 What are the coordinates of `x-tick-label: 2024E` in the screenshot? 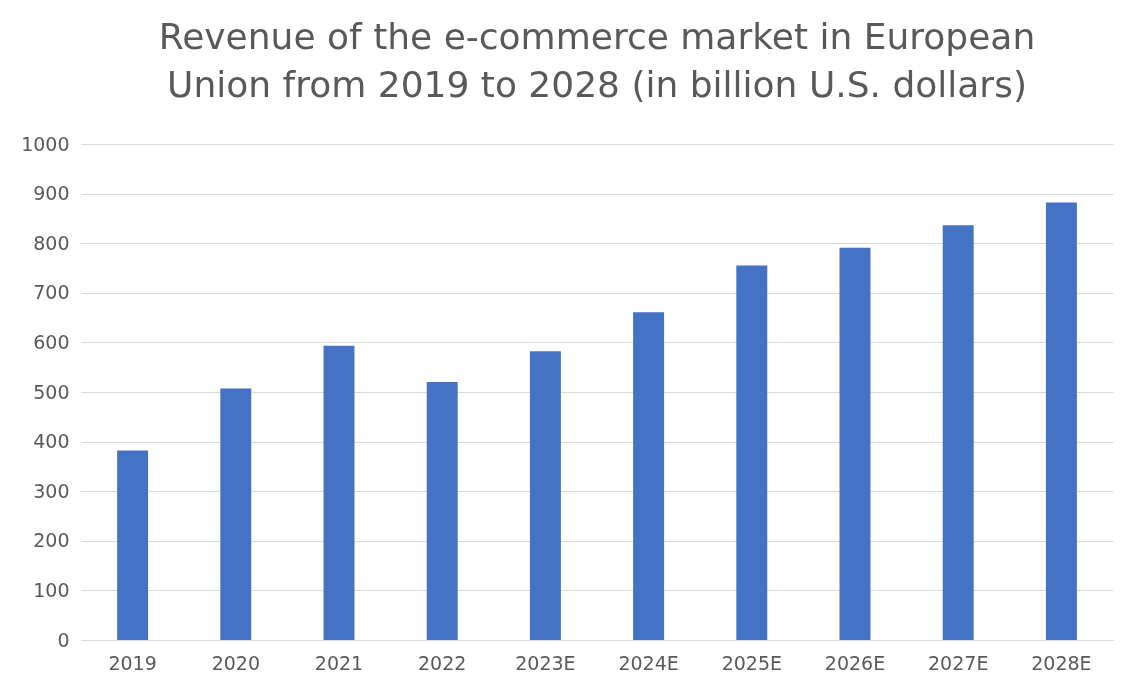 It's located at (648, 662).